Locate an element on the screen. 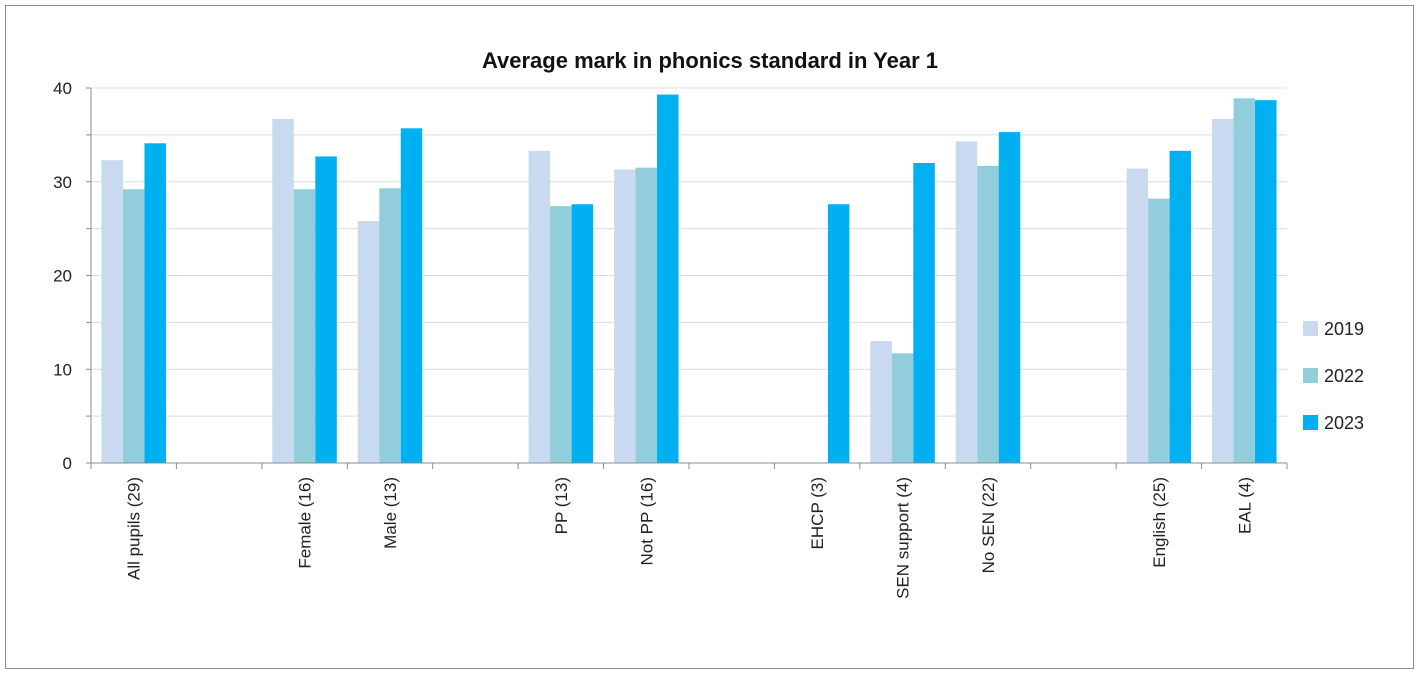 The height and width of the screenshot is (675, 1421). y-tick-label: 40 is located at coordinates (62, 88).